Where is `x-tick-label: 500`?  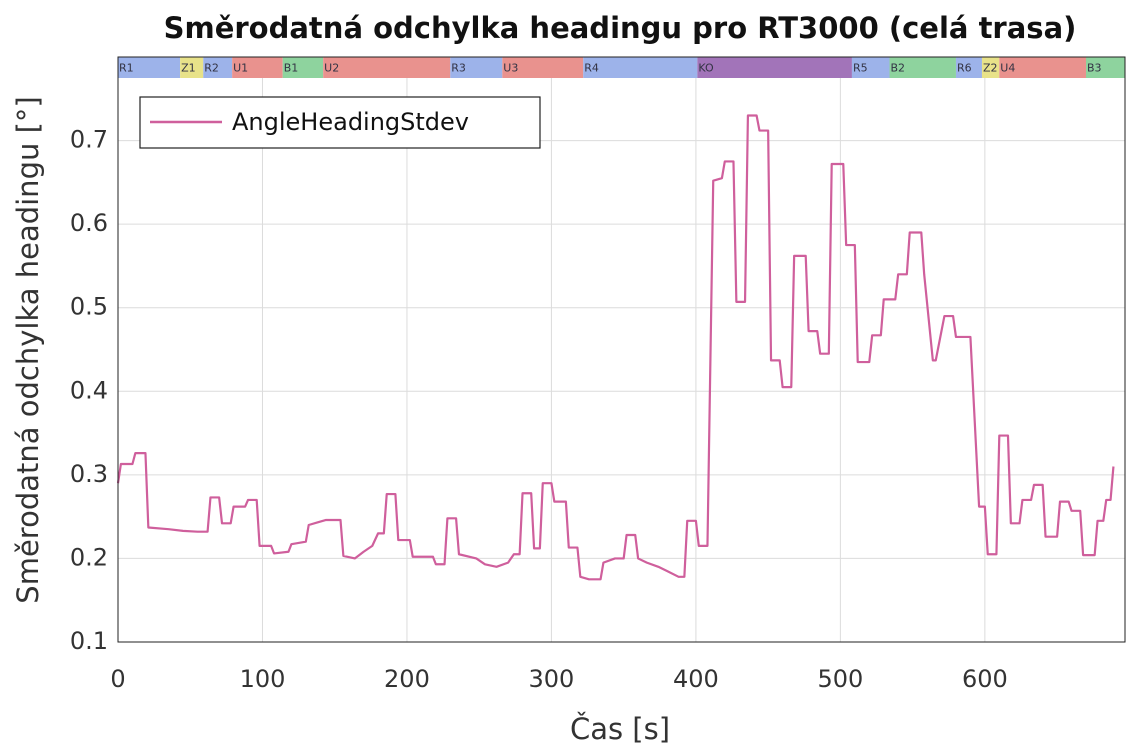
x-tick-label: 500 is located at coordinates (840, 679).